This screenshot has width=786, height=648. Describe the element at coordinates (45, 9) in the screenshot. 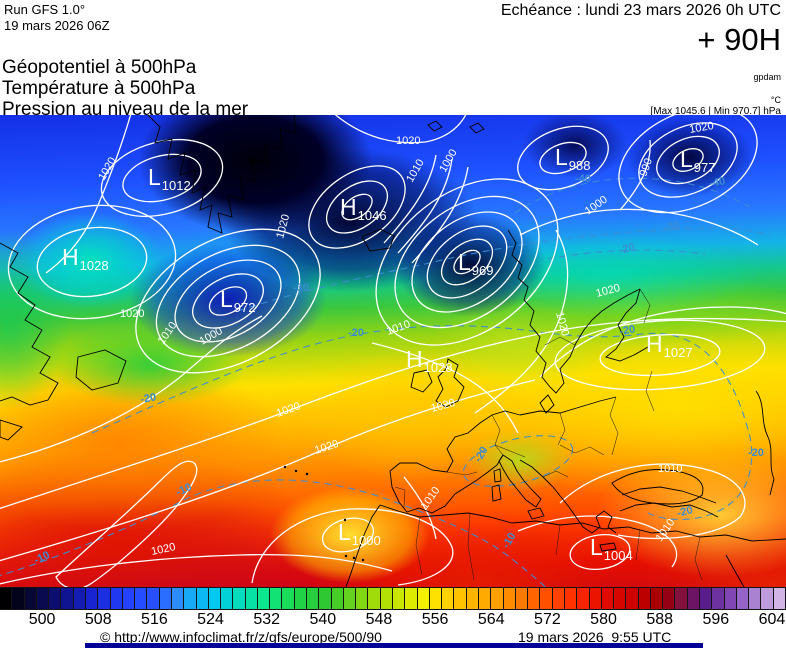

I see `run-model-label: Run GFS 1.0°` at that location.